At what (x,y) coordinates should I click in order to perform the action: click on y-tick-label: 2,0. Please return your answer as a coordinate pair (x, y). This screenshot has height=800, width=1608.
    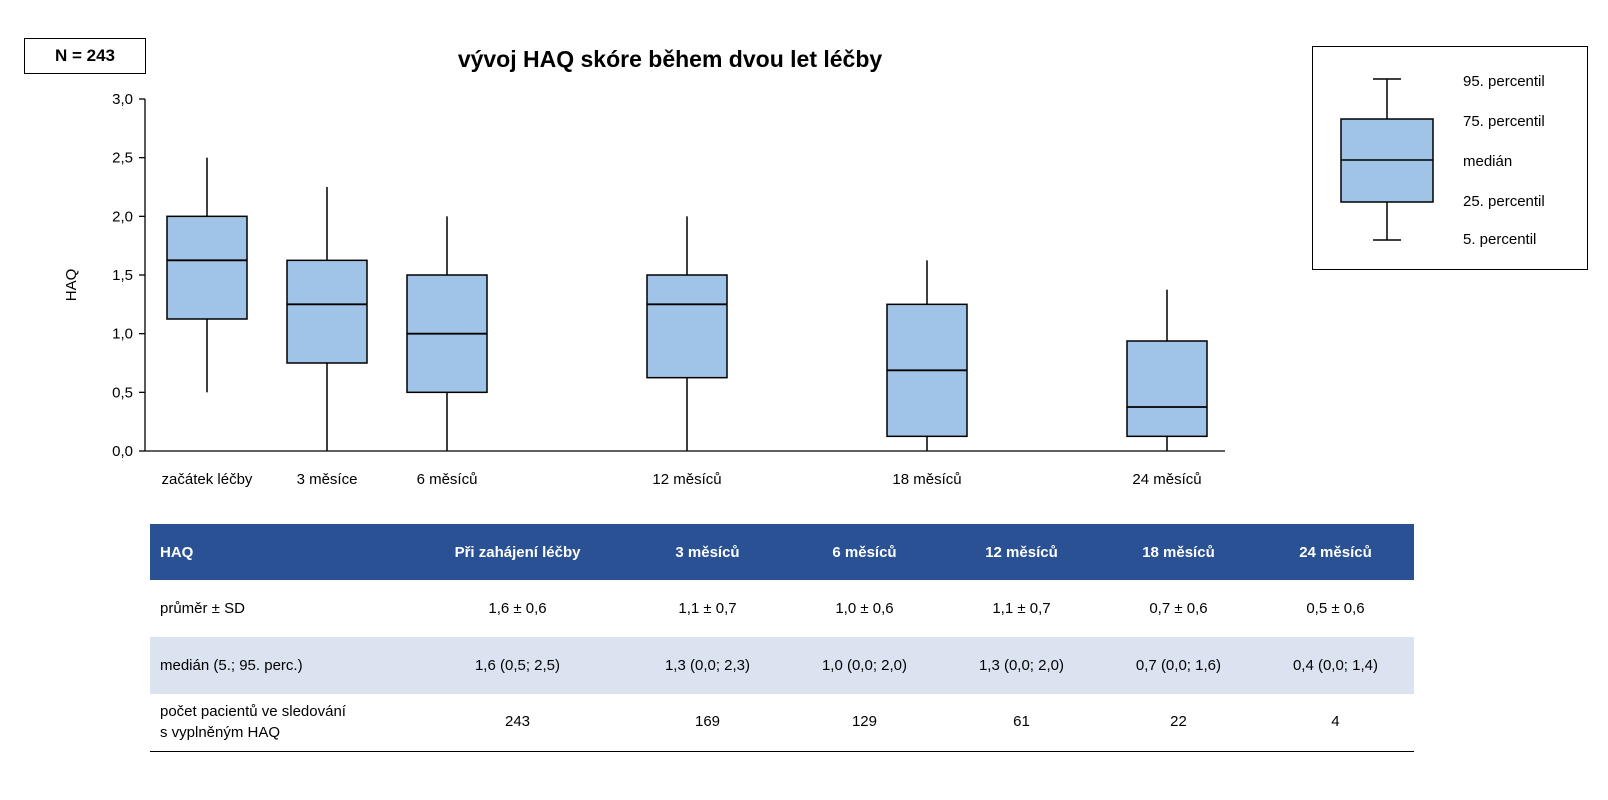
    Looking at the image, I should click on (122, 216).